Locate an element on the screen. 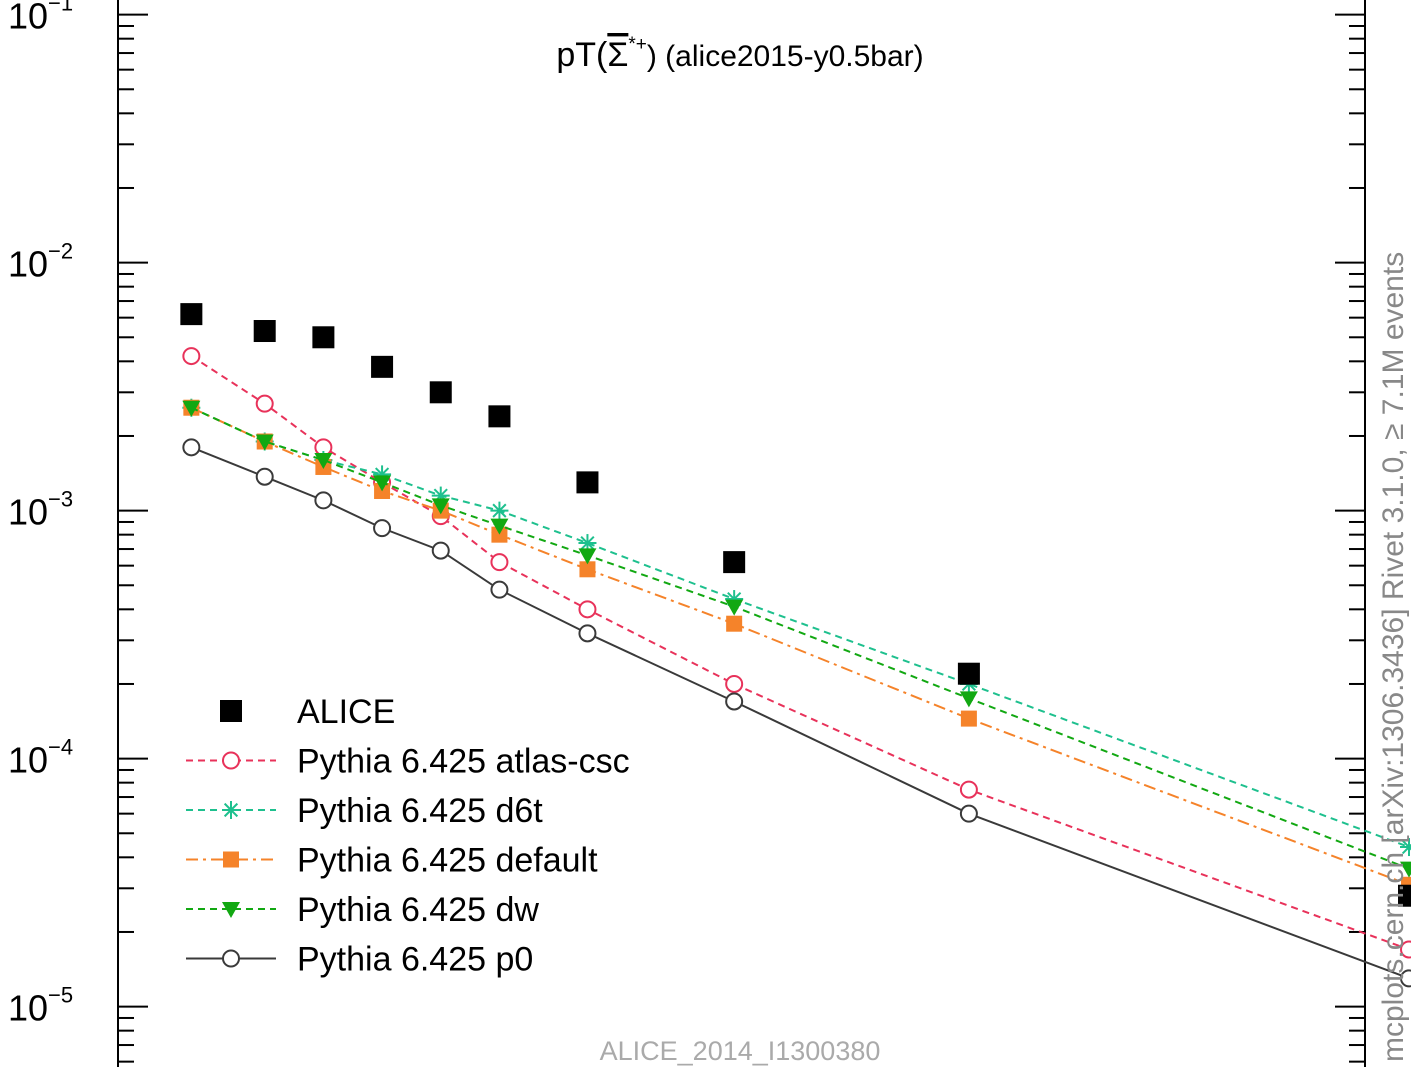 This screenshot has width=1411, height=1067. y-tick-label: 10⁻³ is located at coordinates (40, 510).